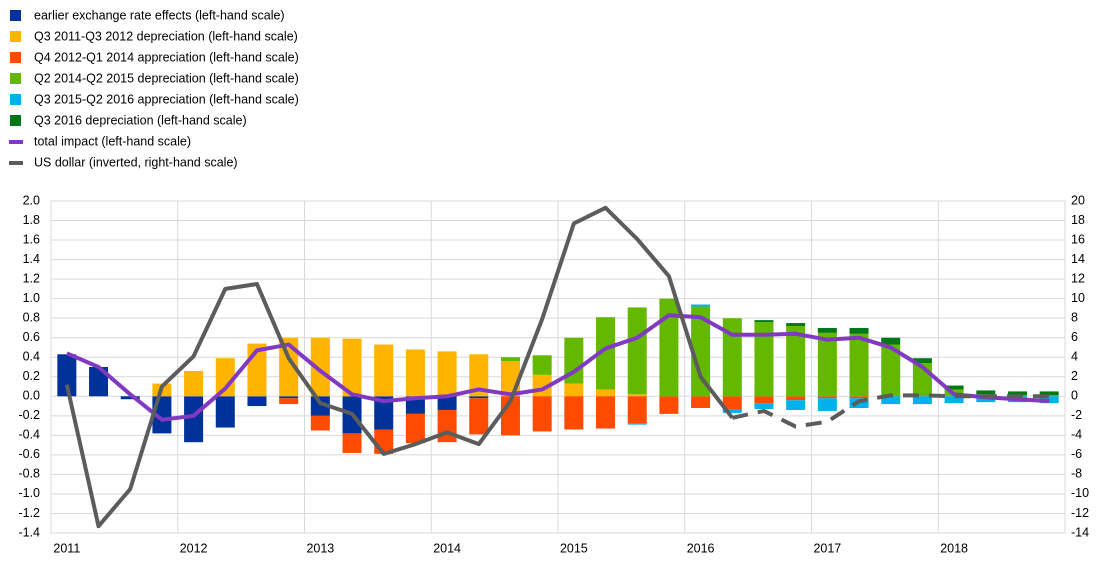 The height and width of the screenshot is (563, 1101). I want to click on x-tick-label: 2013, so click(320, 548).